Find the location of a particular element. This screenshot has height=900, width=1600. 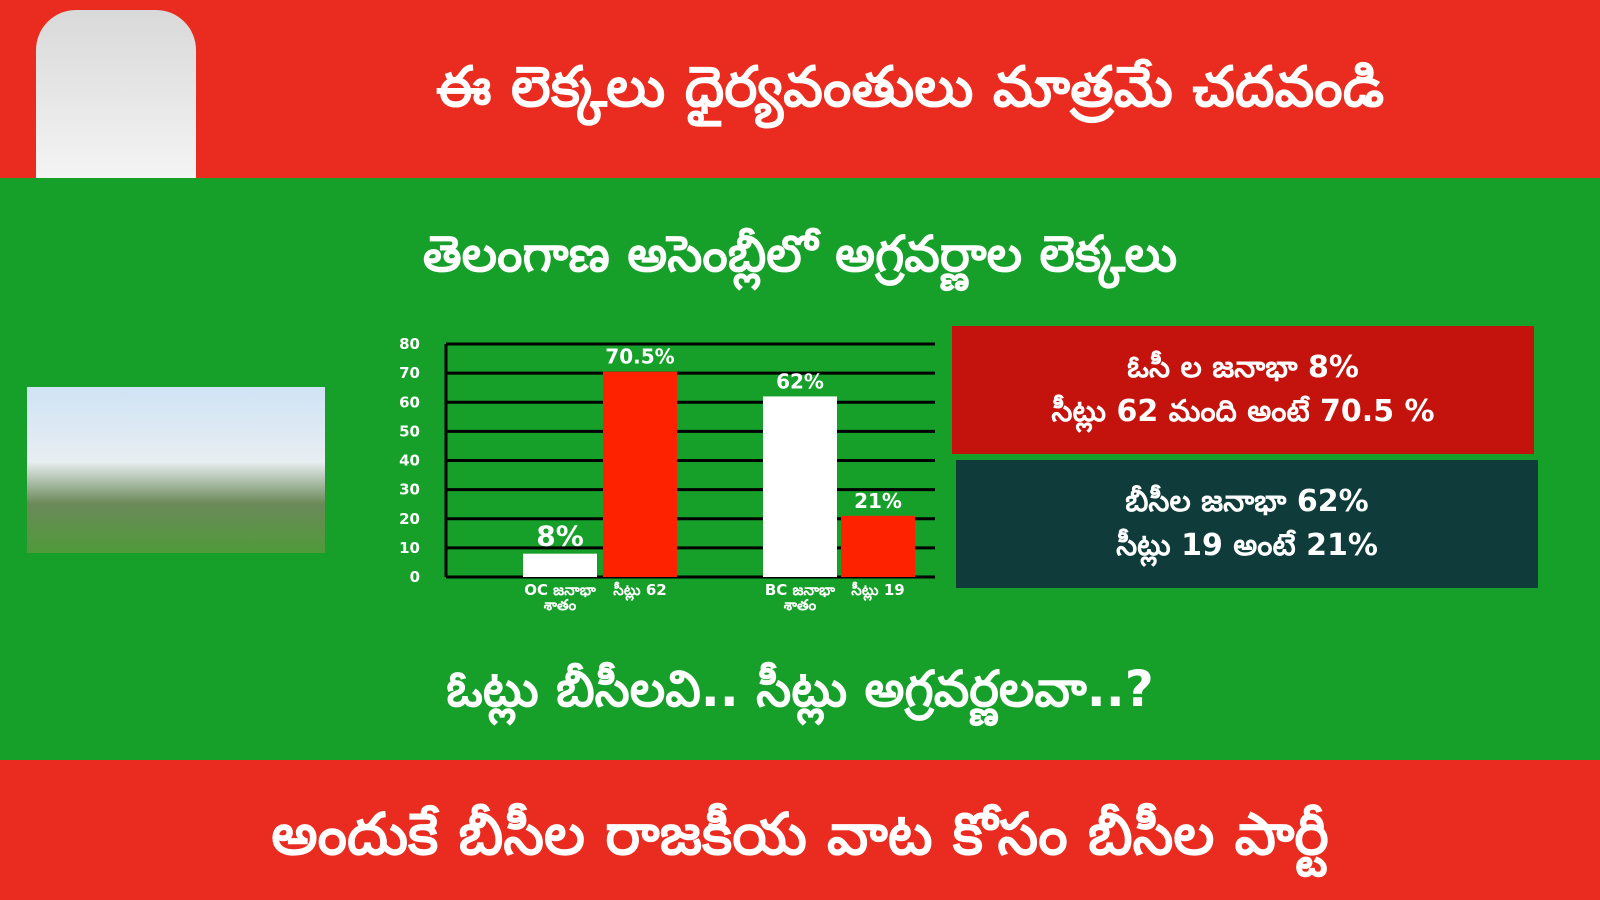

y-tick-label: 70 is located at coordinates (409, 373).